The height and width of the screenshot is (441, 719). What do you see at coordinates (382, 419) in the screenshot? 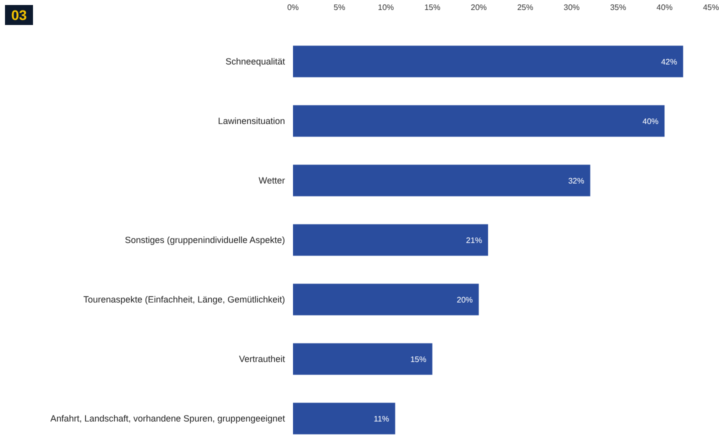
I see `data-label: 11%` at bounding box center [382, 419].